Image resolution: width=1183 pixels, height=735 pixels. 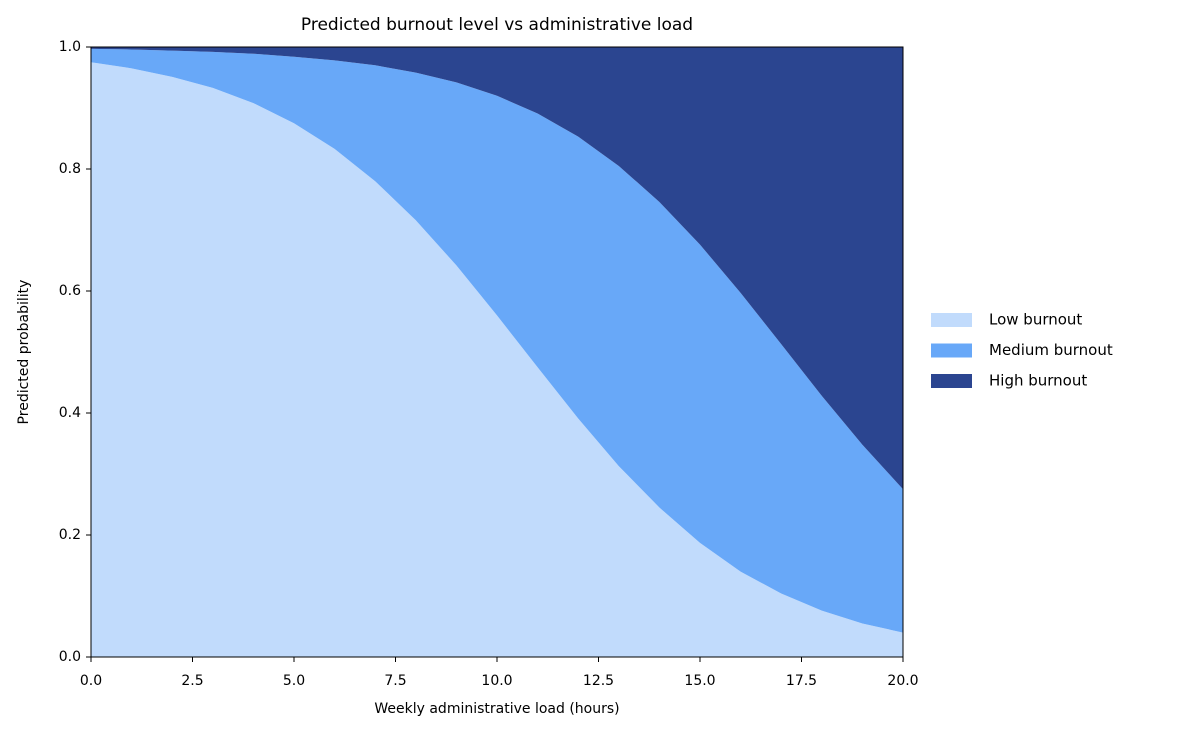 What do you see at coordinates (91, 681) in the screenshot?
I see `x-tick-label: 0.0` at bounding box center [91, 681].